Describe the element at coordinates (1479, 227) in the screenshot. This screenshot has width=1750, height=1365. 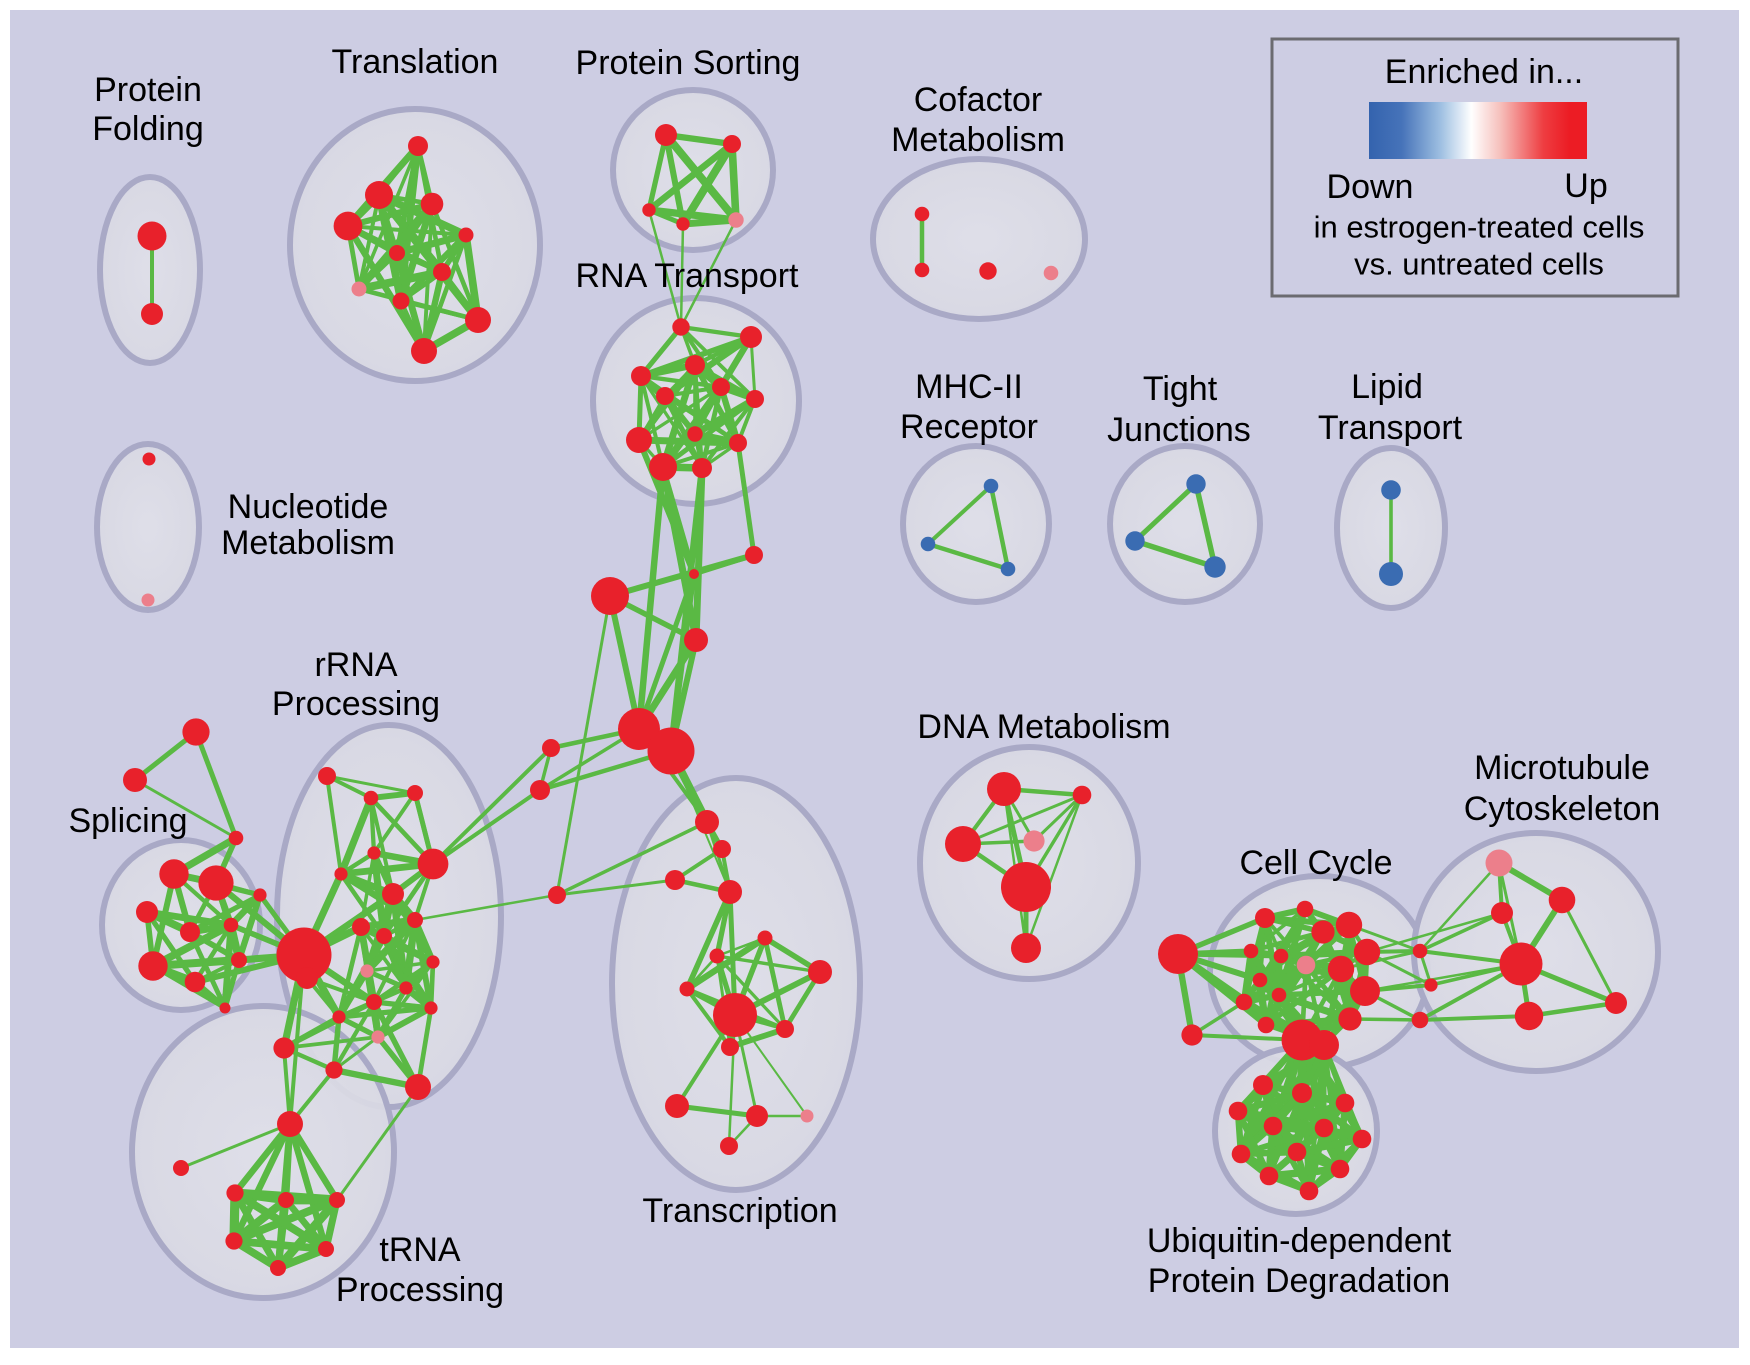
I see `svg-text: in estrogen-treated cells` at that location.